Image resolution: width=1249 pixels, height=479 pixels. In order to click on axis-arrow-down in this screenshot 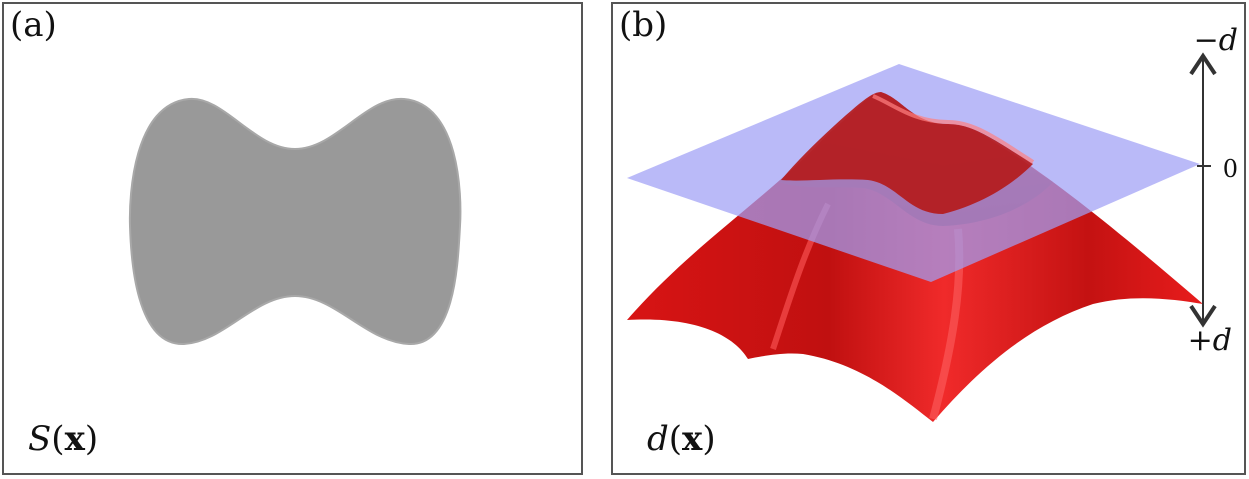, I will do `click(1203, 316)`.